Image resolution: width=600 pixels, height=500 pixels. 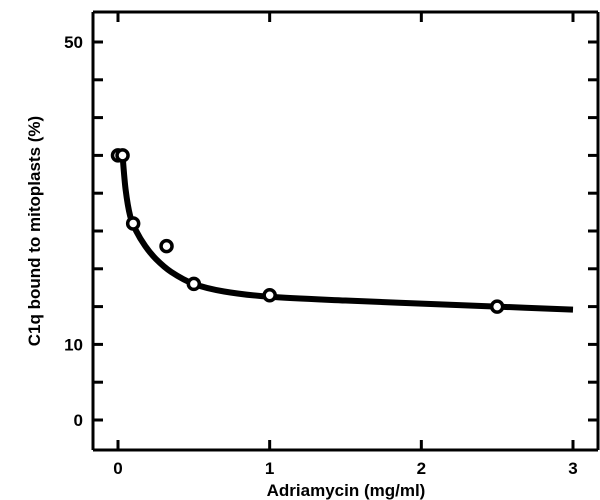 What do you see at coordinates (73, 42) in the screenshot?
I see `y-tick-label: 50` at bounding box center [73, 42].